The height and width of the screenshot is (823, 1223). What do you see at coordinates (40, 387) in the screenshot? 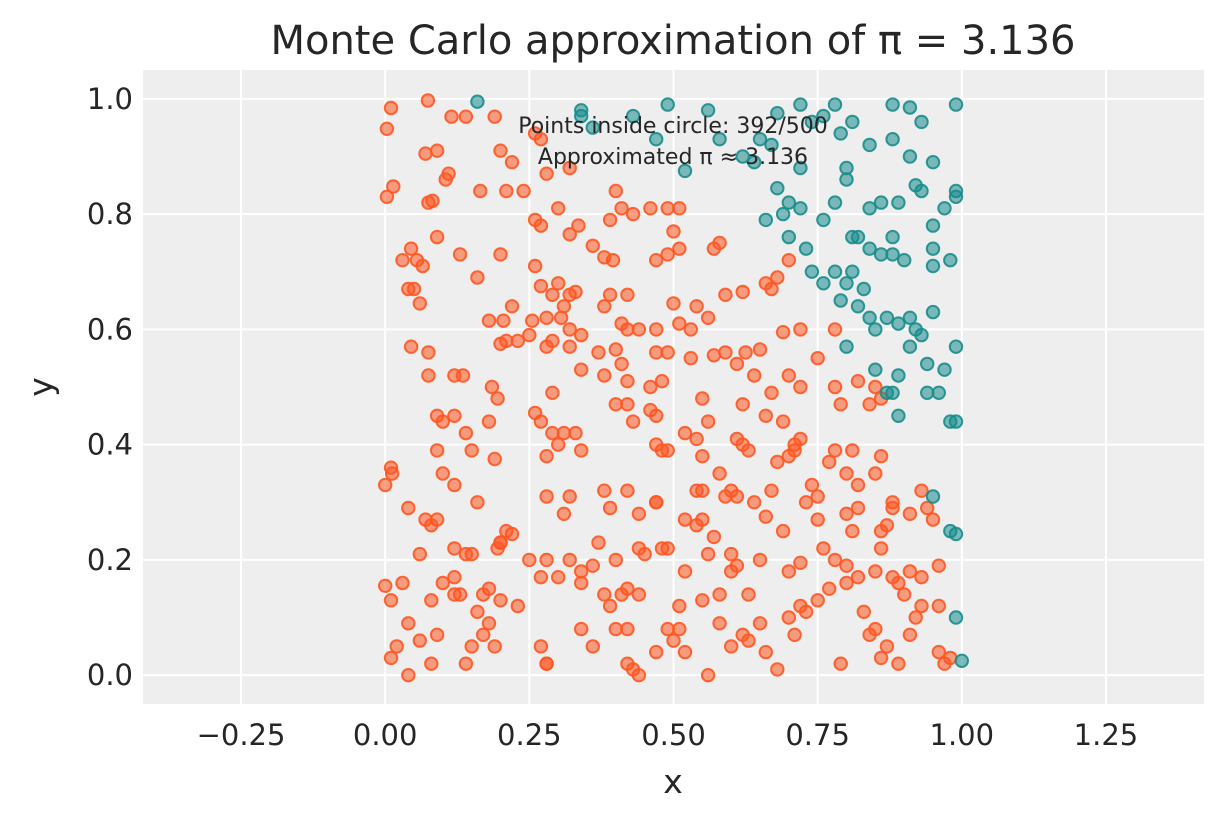
I see `y-axis-label: y` at bounding box center [40, 387].